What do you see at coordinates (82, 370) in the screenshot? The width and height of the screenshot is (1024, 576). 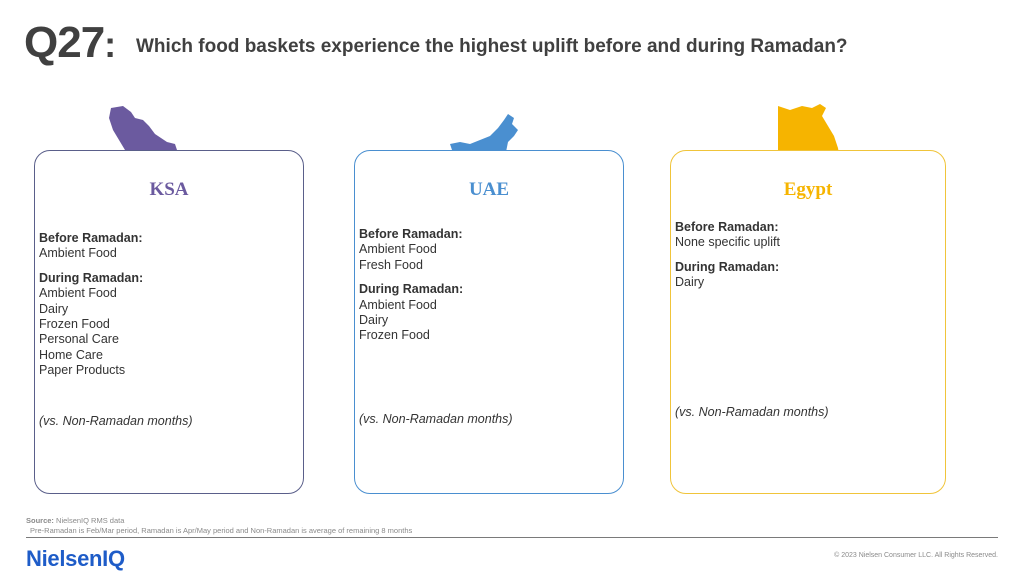 I see `list-item: Paper Products` at bounding box center [82, 370].